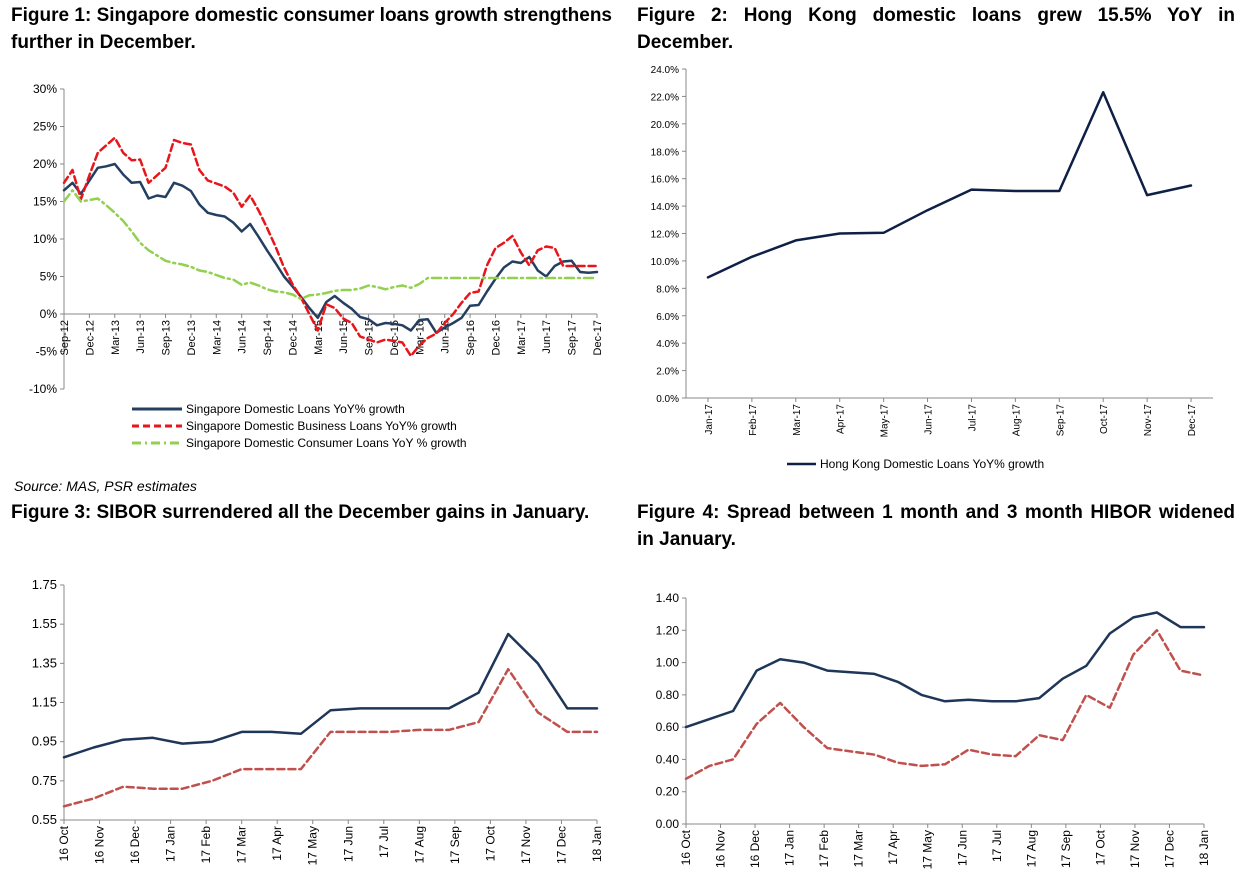 The image size is (1249, 890). Describe the element at coordinates (668, 663) in the screenshot. I see `y-tick-label: 1.00` at that location.